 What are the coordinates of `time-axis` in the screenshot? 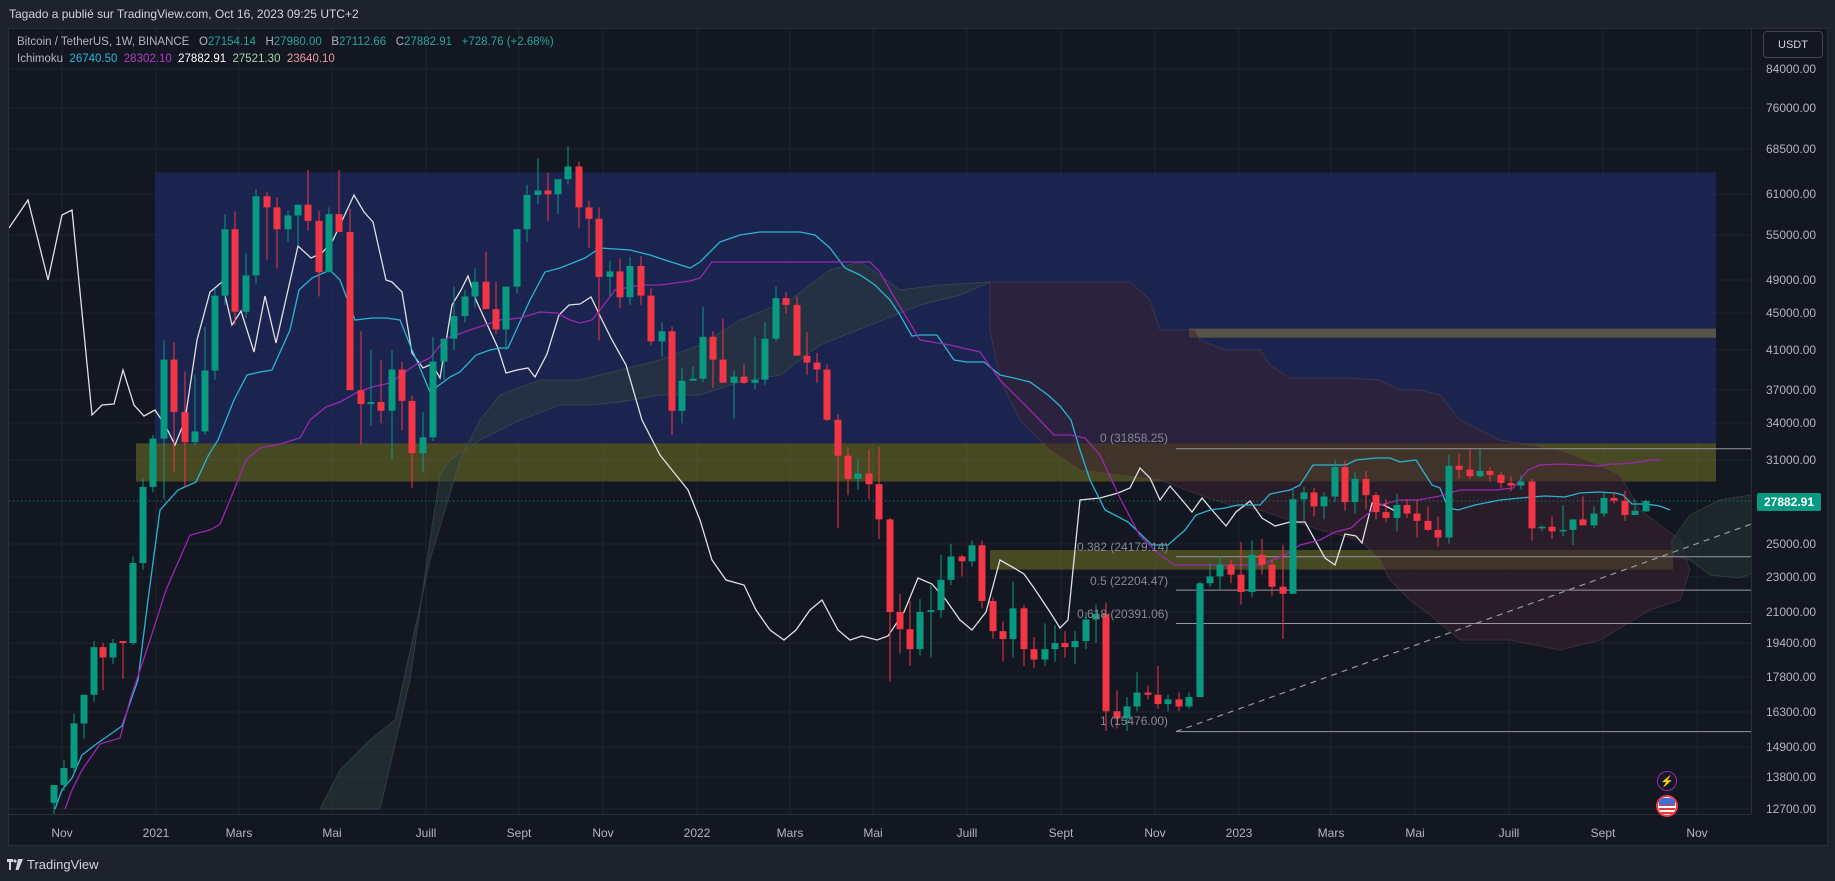 It's located at (880, 829).